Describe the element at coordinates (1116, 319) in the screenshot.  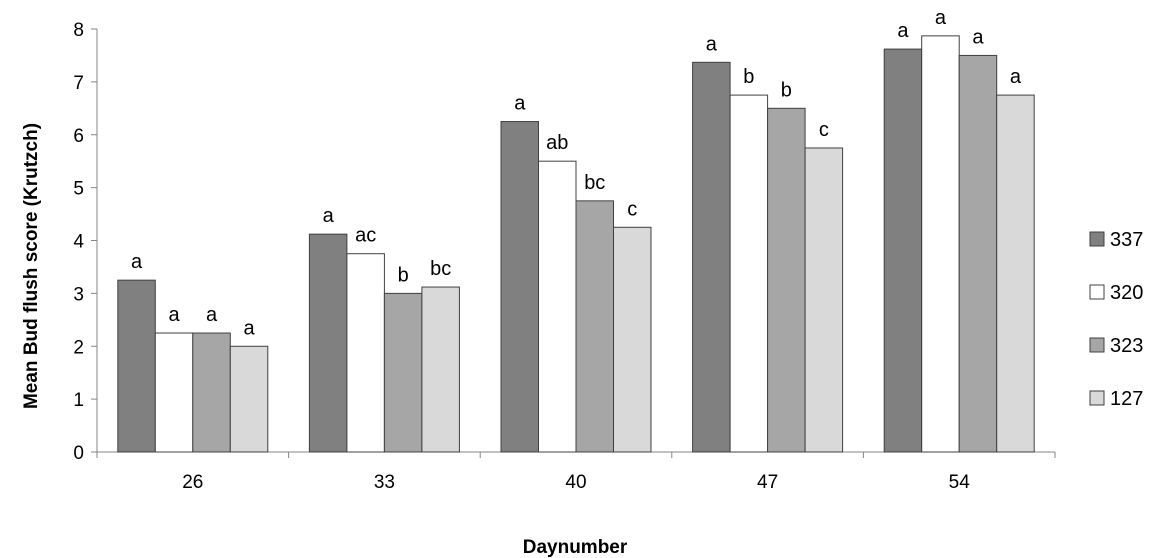
I see `legend: 337 320 323 127` at that location.